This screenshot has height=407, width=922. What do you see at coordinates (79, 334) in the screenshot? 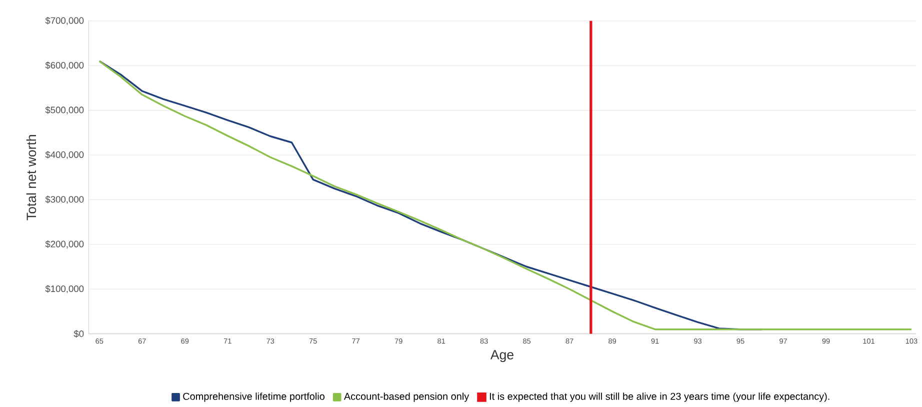
I see `y-tick-label: $0` at bounding box center [79, 334].